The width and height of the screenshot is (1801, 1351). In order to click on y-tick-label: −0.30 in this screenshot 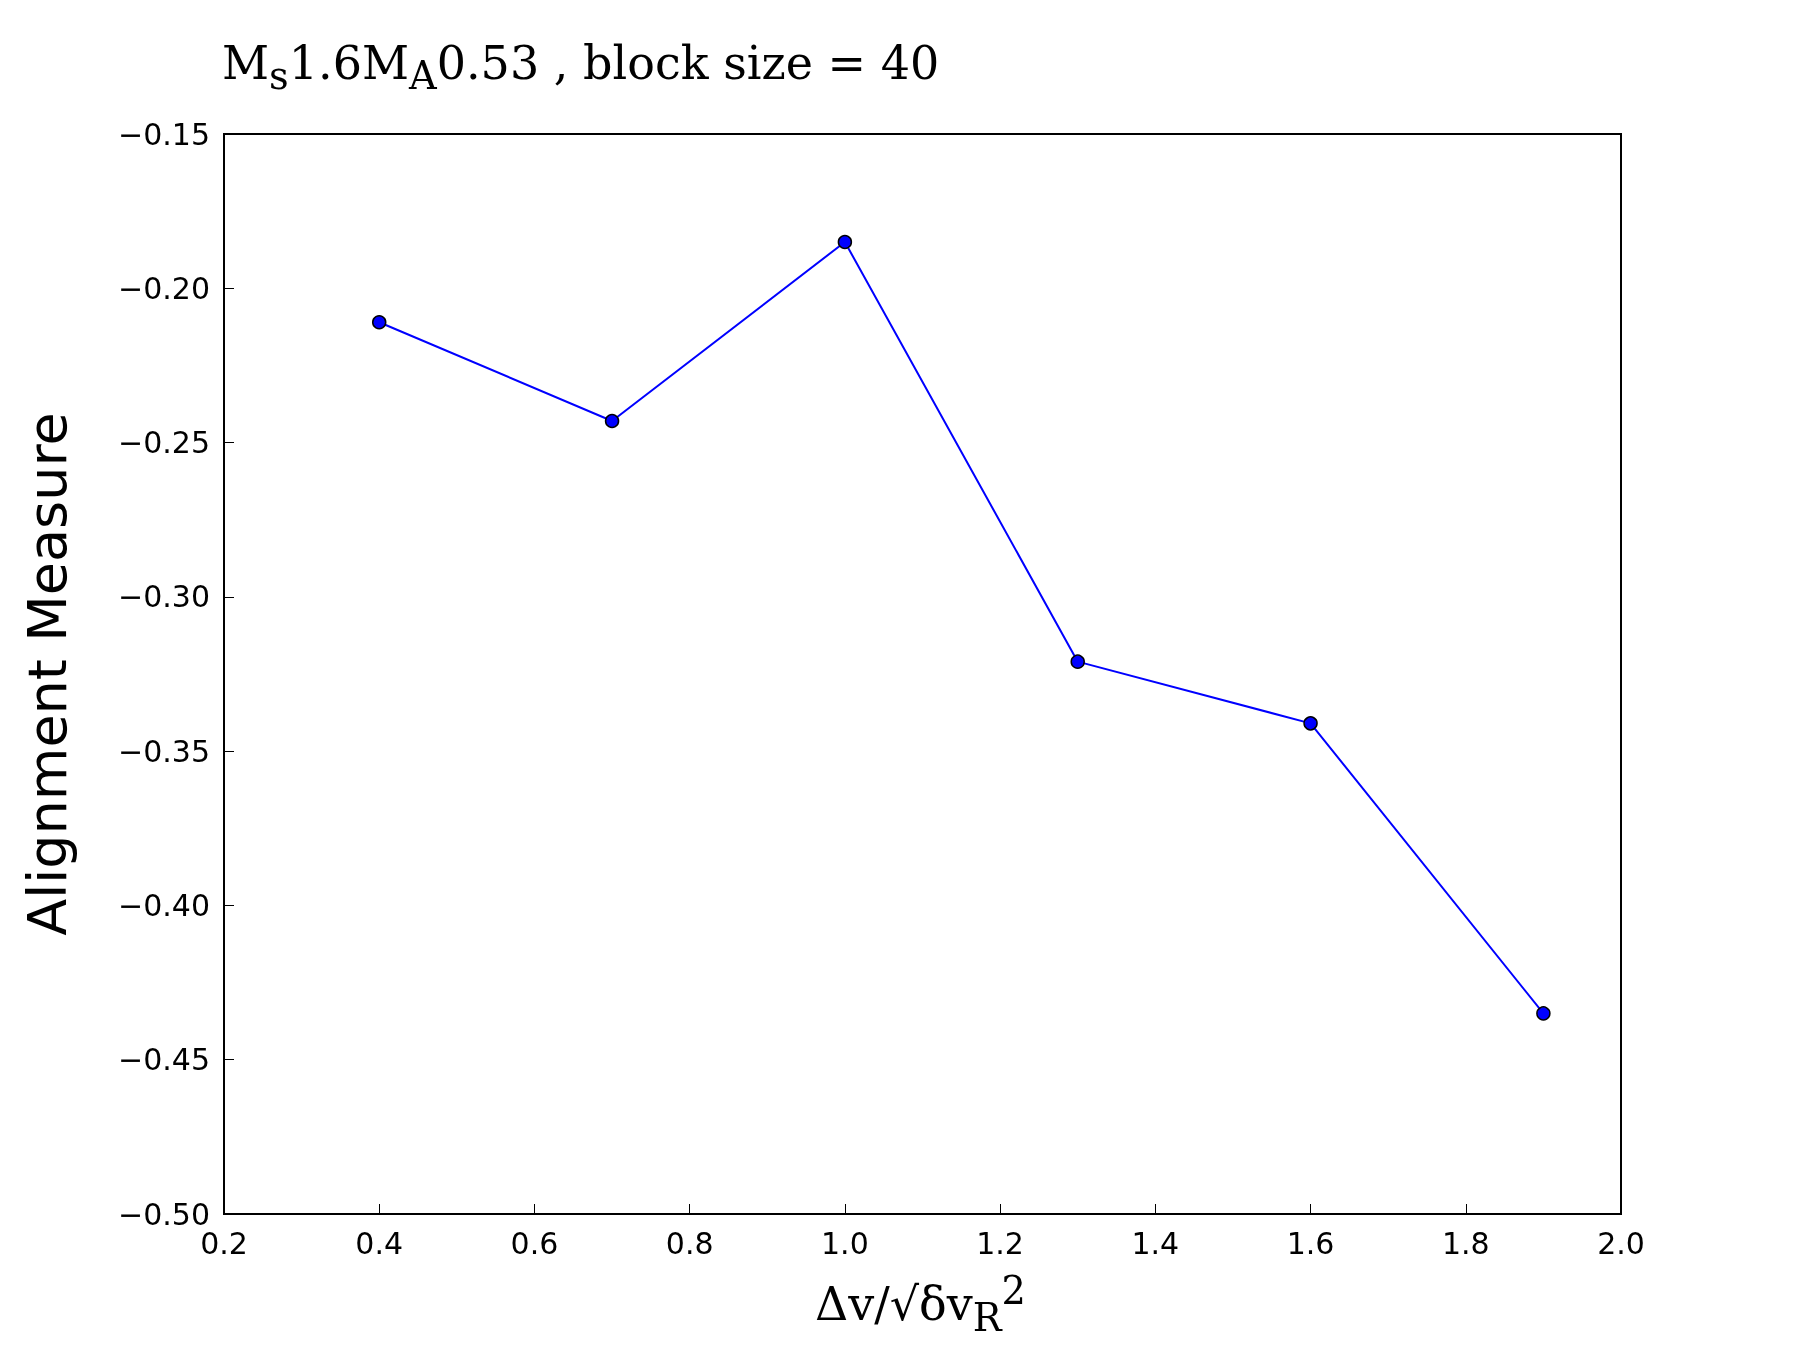, I will do `click(164, 597)`.